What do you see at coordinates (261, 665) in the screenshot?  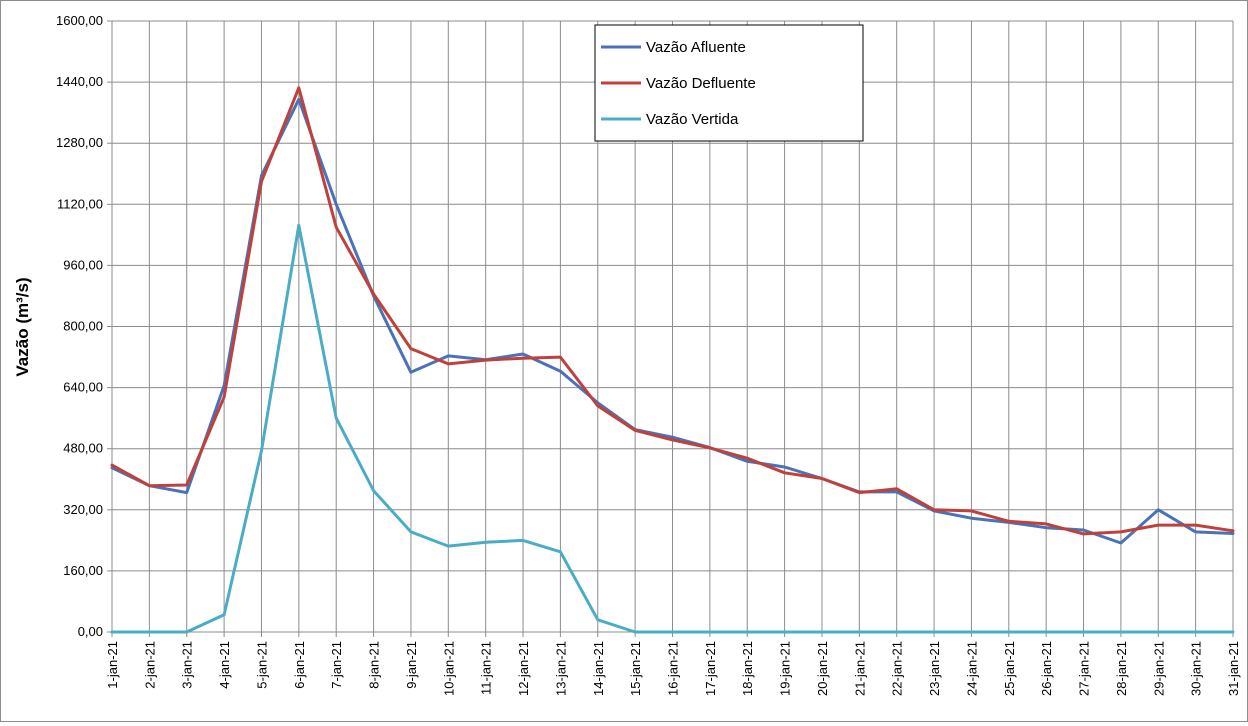 I see `x-tick-label: 5-jan-21` at bounding box center [261, 665].